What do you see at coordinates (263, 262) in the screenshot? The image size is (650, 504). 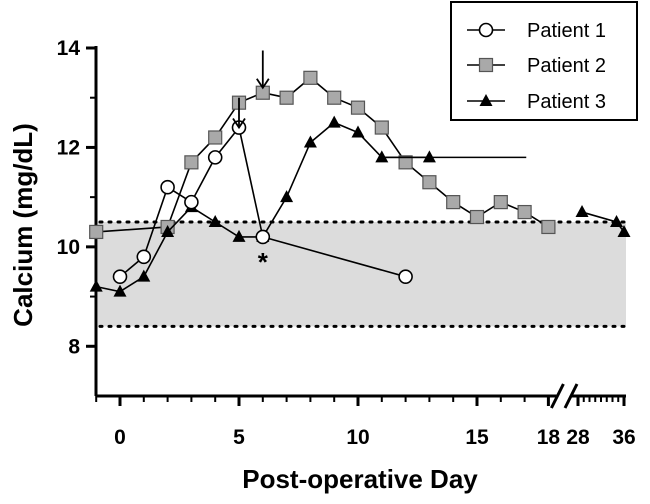 I see `annotation-asterisk: *` at bounding box center [263, 262].